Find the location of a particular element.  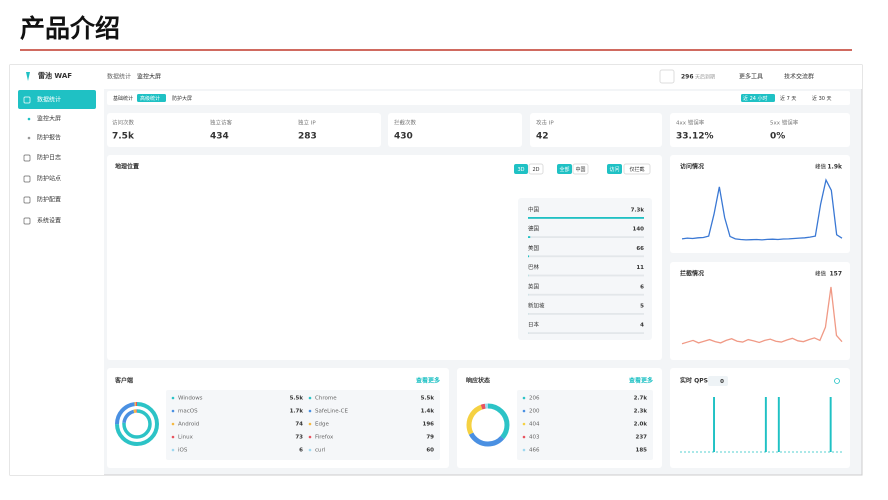

menu-active is located at coordinates (57, 99).